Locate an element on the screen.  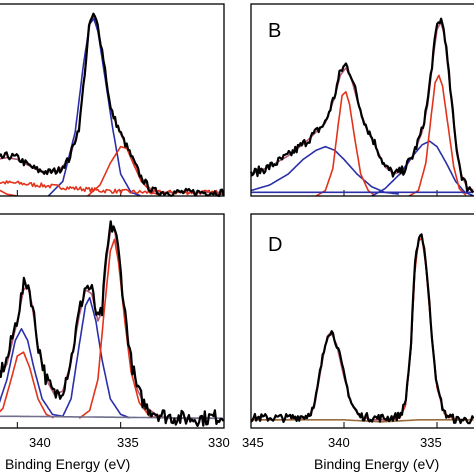
panel-c-tick-label-335: 335 is located at coordinates (128, 442).